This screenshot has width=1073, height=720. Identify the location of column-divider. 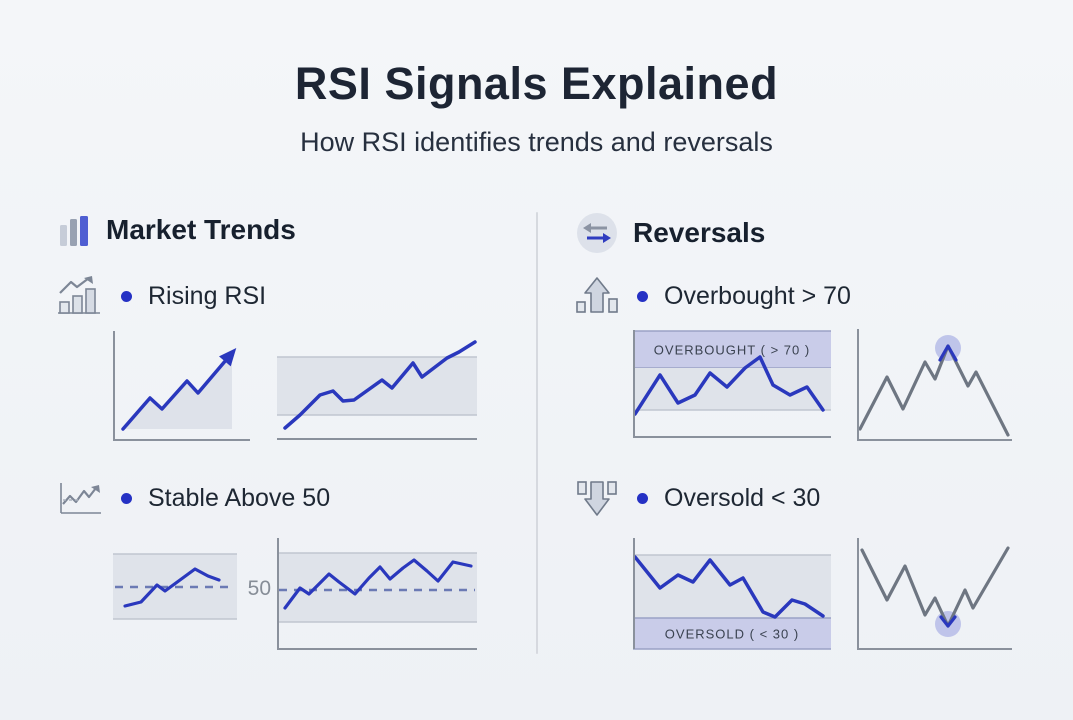
(537, 433).